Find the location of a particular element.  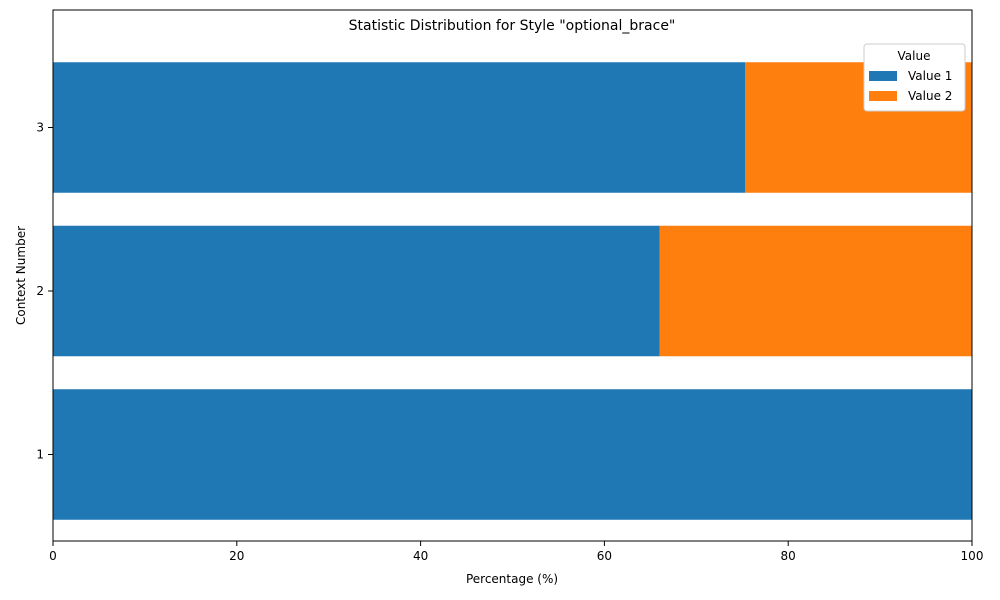

x-tick-label: 100 is located at coordinates (972, 556).